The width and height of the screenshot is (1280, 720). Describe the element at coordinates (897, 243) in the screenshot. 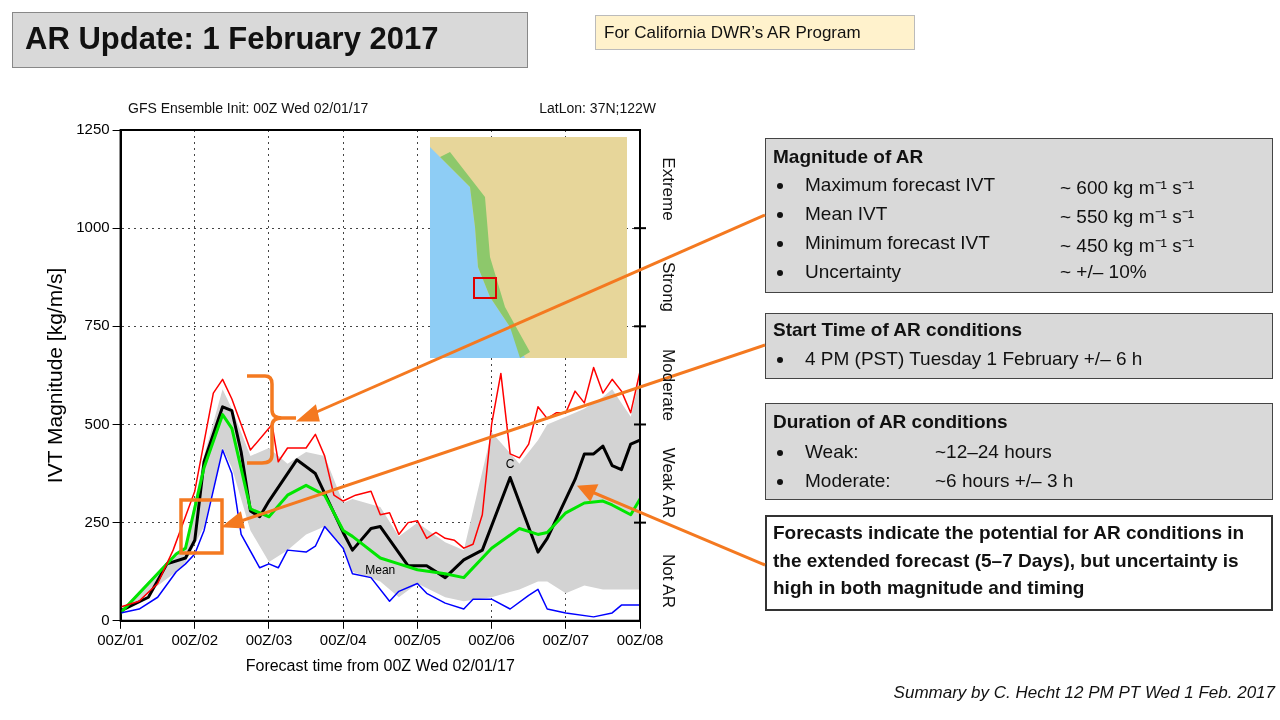

I see `text: Minimum forecast IVT` at that location.